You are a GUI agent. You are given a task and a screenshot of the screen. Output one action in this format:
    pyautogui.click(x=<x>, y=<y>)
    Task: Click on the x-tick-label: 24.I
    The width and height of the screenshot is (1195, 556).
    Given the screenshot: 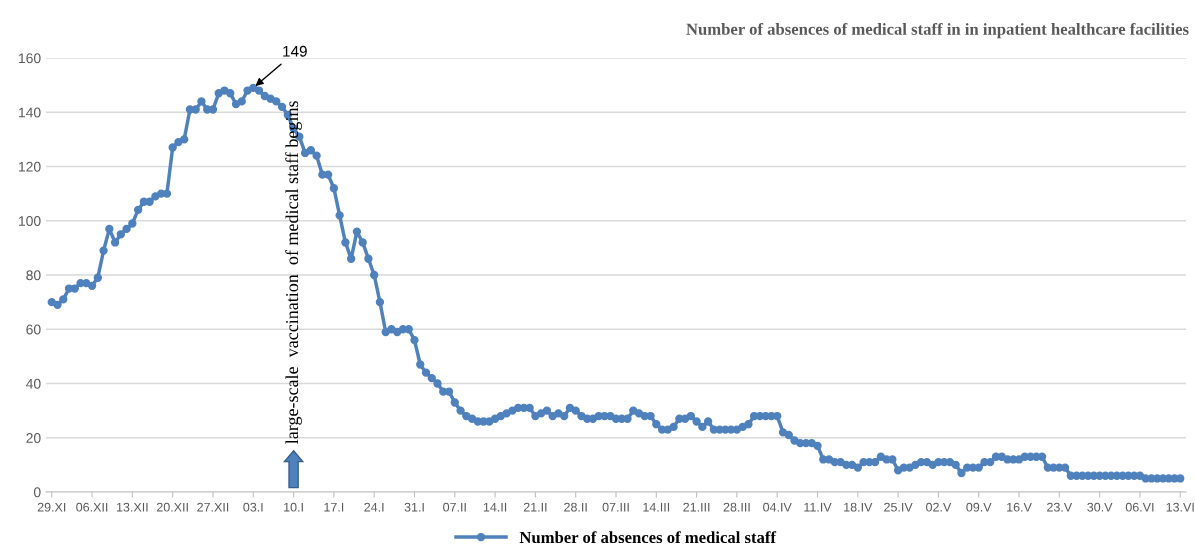 What is the action you would take?
    pyautogui.click(x=374, y=507)
    